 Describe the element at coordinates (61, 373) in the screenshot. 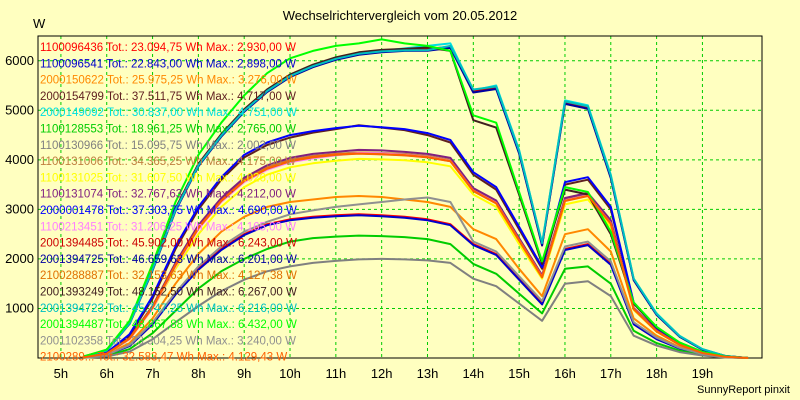

I see `x-tick-label-0: 5h` at that location.